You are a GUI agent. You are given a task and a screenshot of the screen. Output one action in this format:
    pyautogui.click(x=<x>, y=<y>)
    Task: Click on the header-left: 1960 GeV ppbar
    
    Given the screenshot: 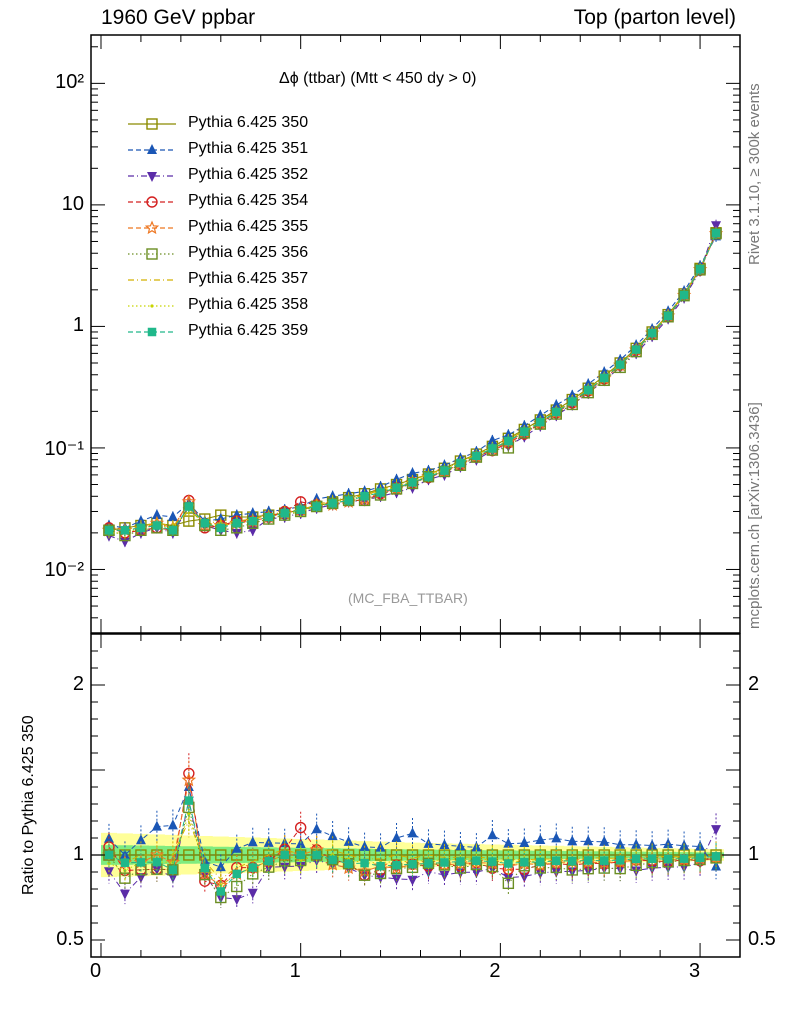 What is the action you would take?
    pyautogui.click(x=178, y=17)
    